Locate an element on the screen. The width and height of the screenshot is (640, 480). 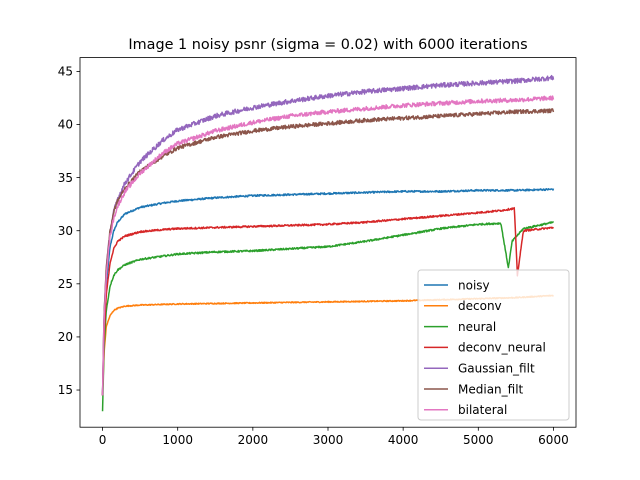
legend-label: neural is located at coordinates (477, 327).